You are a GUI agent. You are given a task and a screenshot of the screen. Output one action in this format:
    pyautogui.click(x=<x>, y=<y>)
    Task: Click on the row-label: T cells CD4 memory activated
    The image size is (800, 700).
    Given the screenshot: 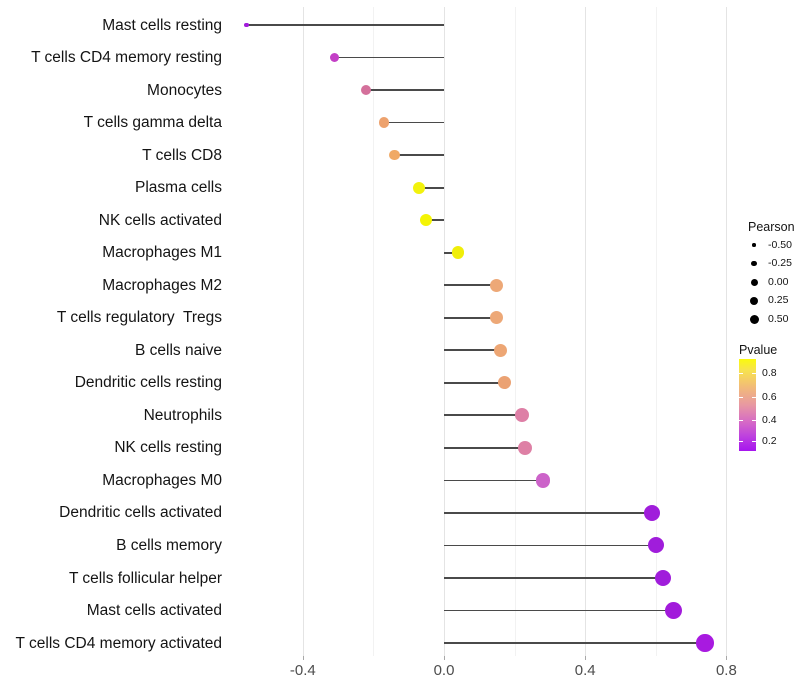 What is the action you would take?
    pyautogui.click(x=118, y=643)
    